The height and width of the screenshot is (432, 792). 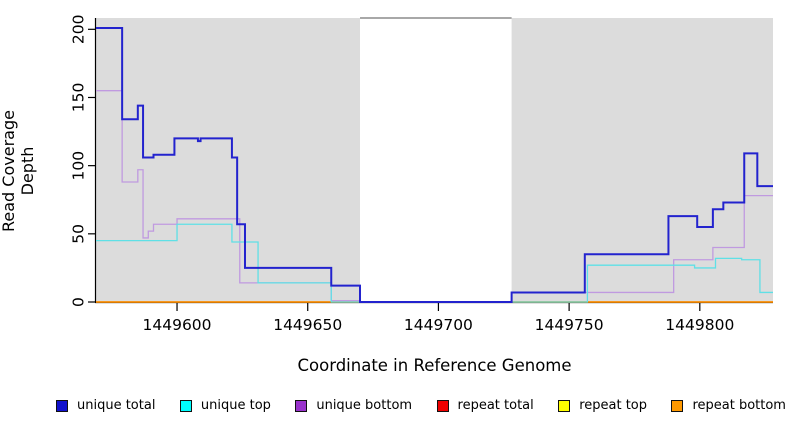 What do you see at coordinates (438, 325) in the screenshot?
I see `x-tick-label: 1449700` at bounding box center [438, 325].